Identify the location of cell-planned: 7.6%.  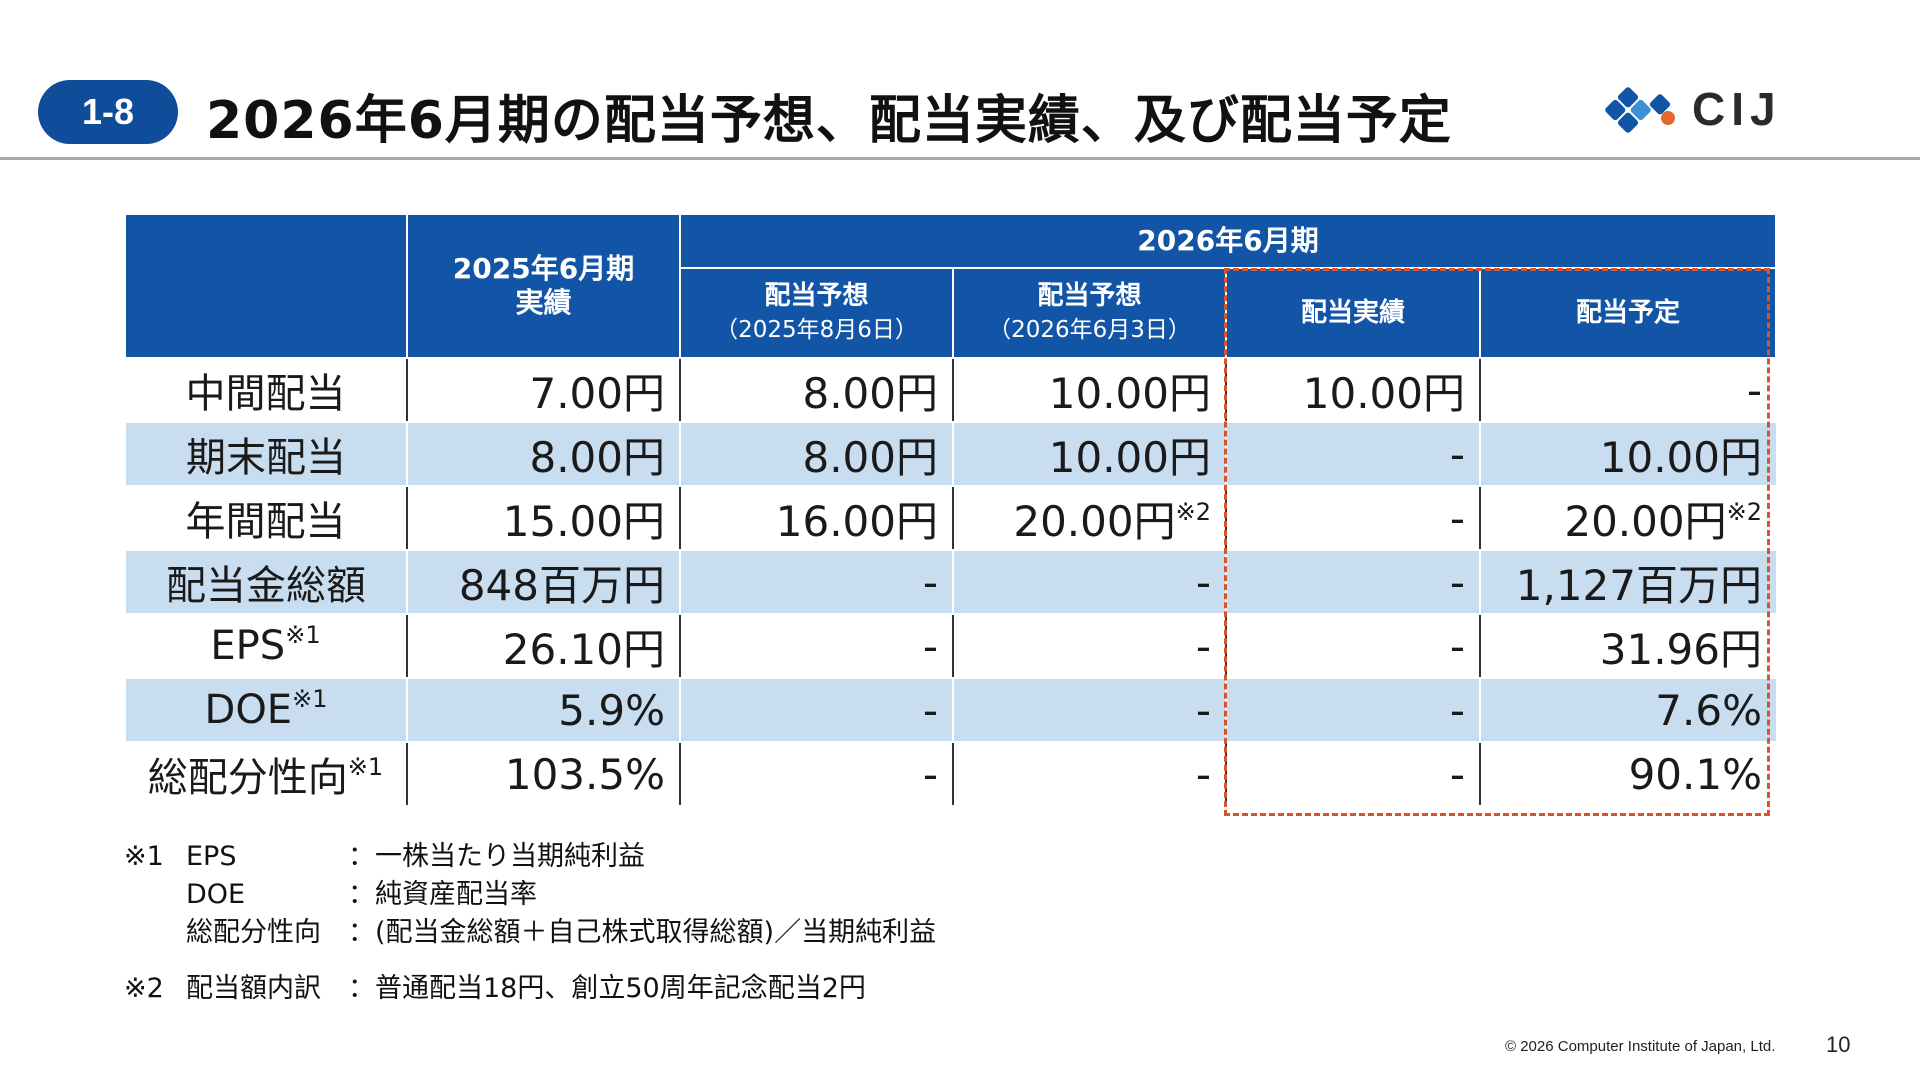
(1627, 710).